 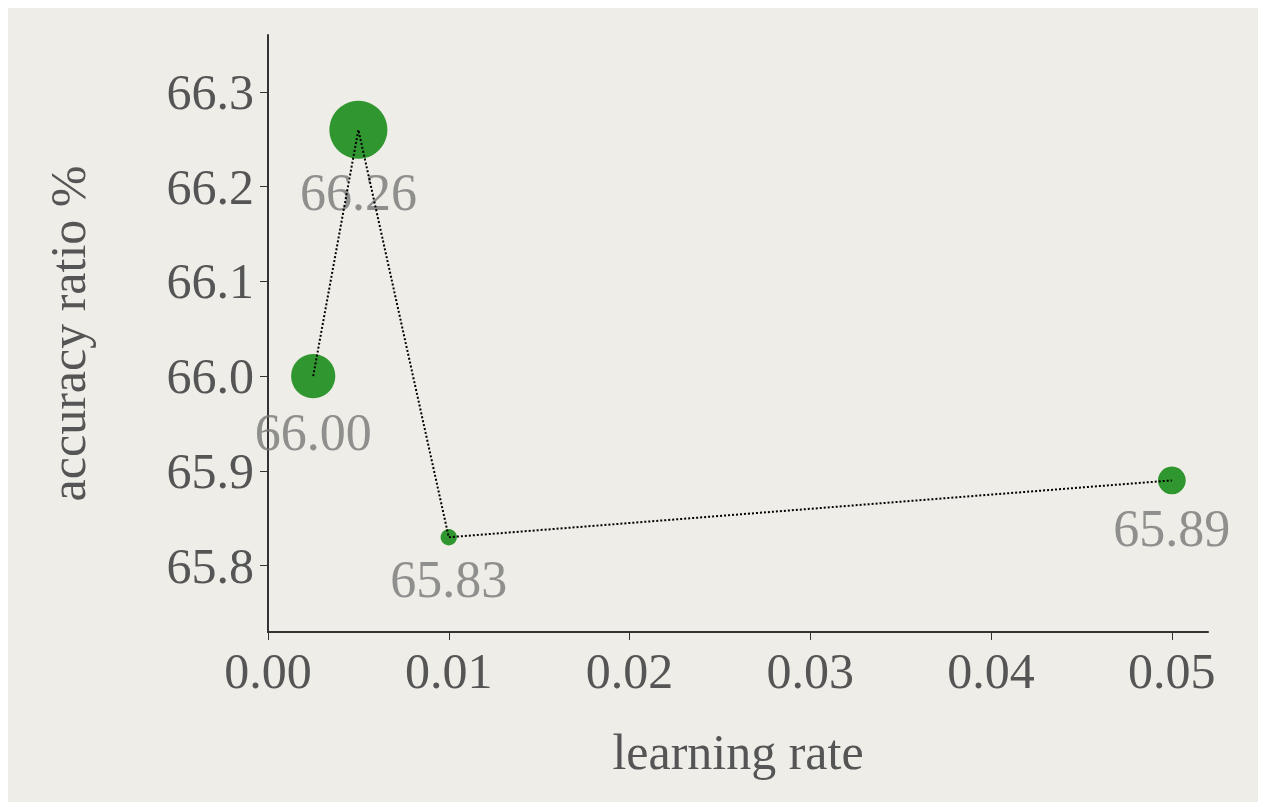 What do you see at coordinates (268, 671) in the screenshot?
I see `x-tick-label: 0.00` at bounding box center [268, 671].